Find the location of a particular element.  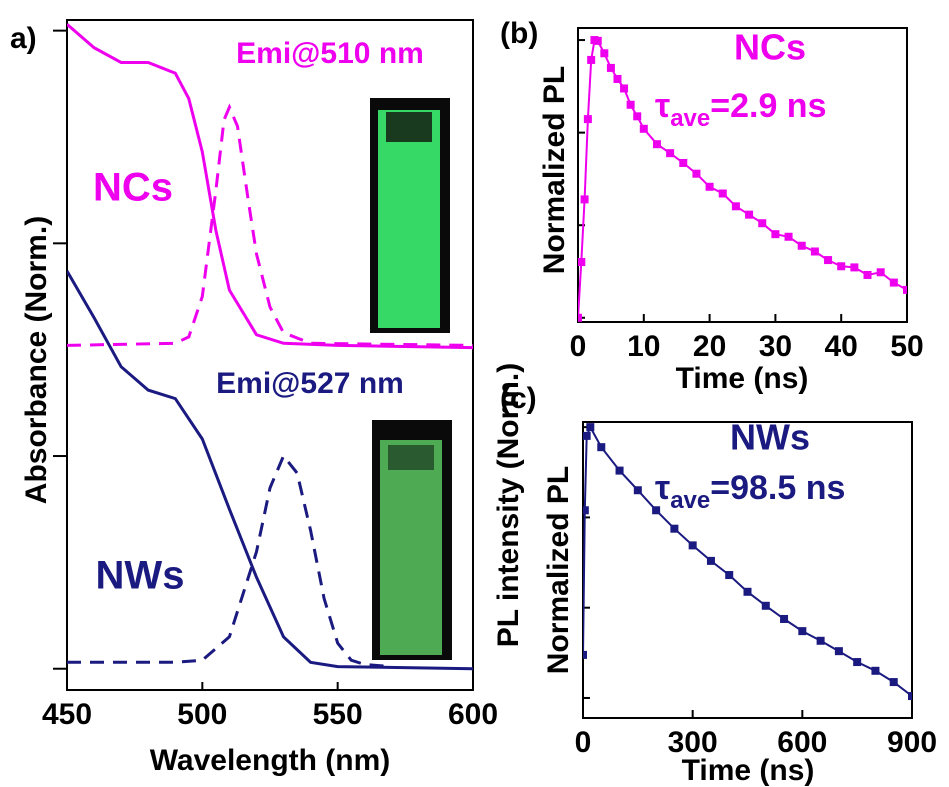

panel-label: a) is located at coordinates (23, 38).